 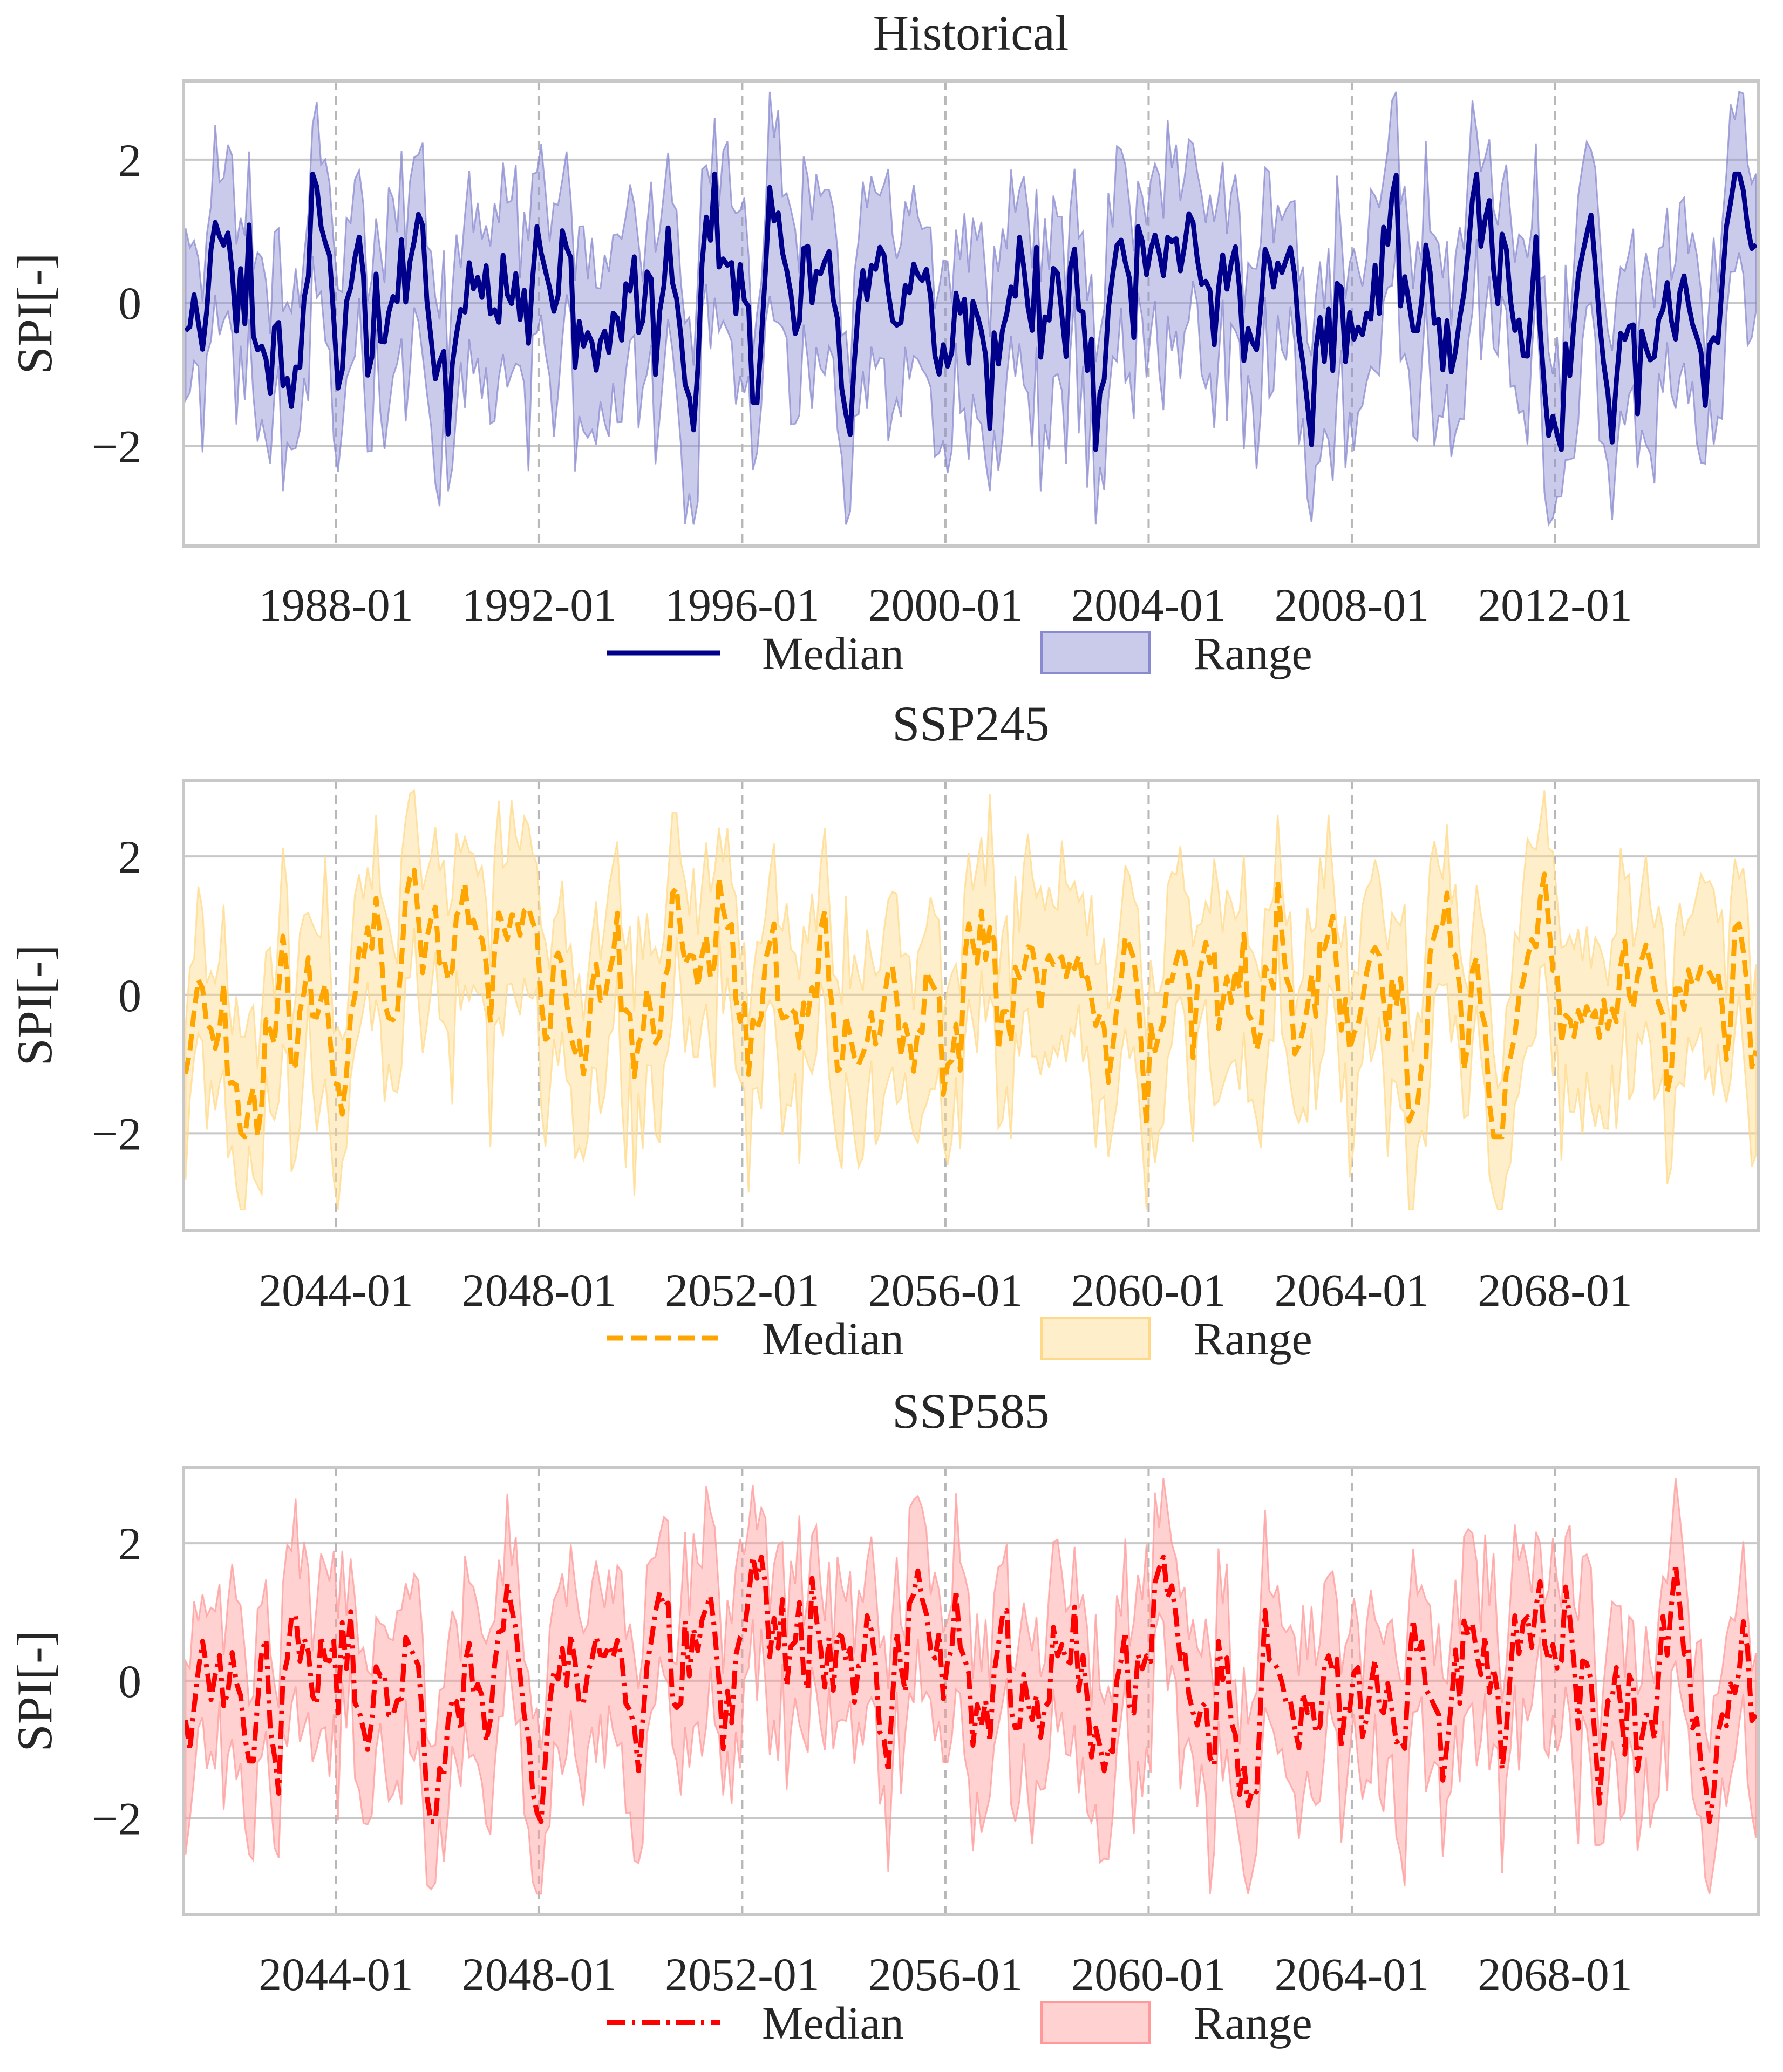 What do you see at coordinates (971, 32) in the screenshot?
I see `chart-title: Historical` at bounding box center [971, 32].